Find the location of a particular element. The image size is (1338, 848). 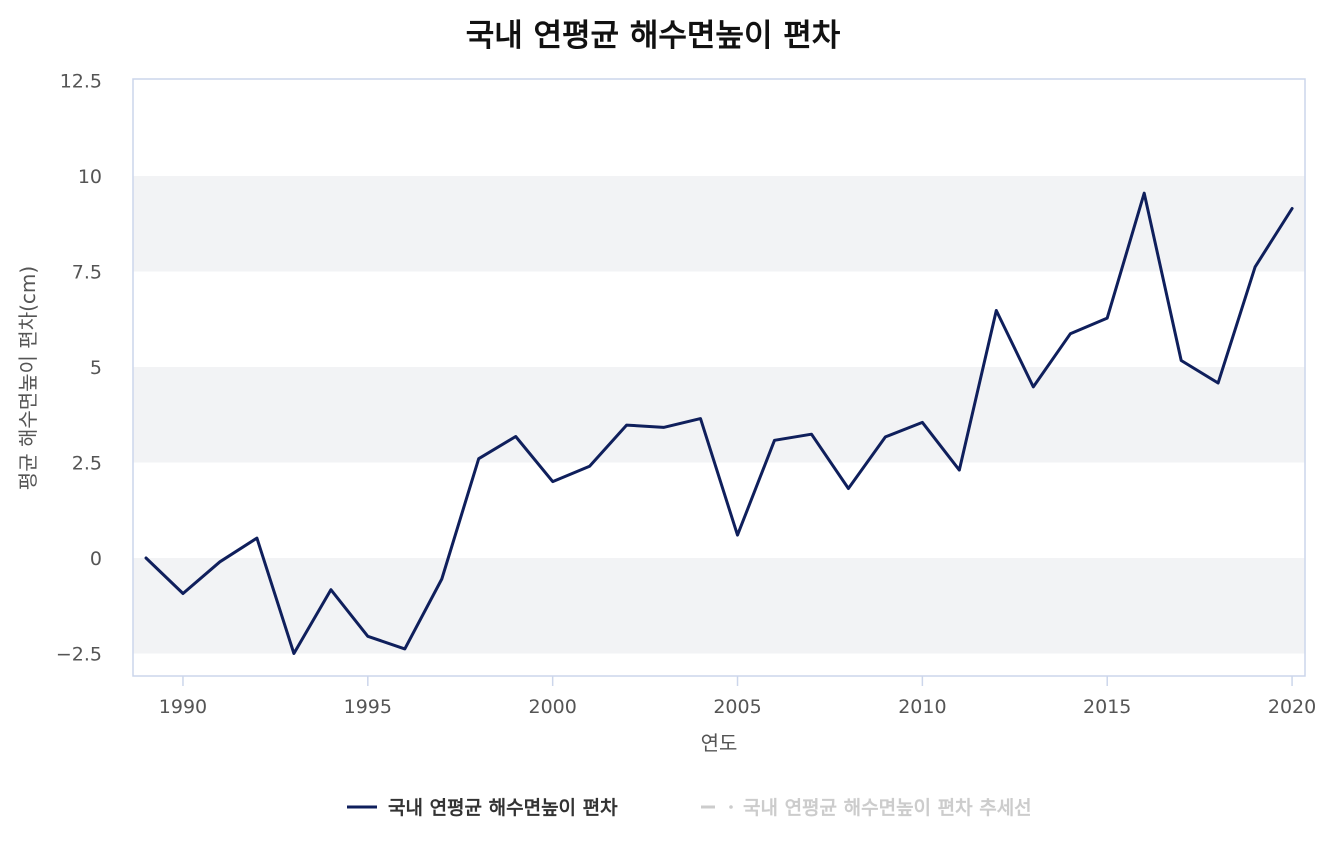

y-axis-title: 평균 해수면높이 편차(cm) is located at coordinates (28, 378).